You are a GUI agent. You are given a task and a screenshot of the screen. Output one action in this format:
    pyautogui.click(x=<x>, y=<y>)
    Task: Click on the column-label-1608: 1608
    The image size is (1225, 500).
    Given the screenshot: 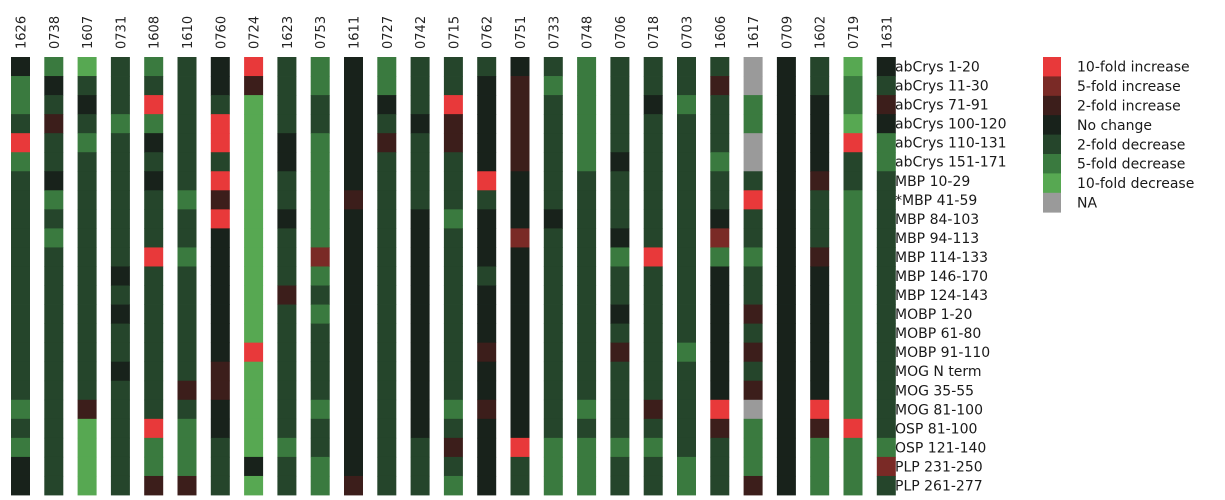 What is the action you would take?
    pyautogui.click(x=155, y=32)
    